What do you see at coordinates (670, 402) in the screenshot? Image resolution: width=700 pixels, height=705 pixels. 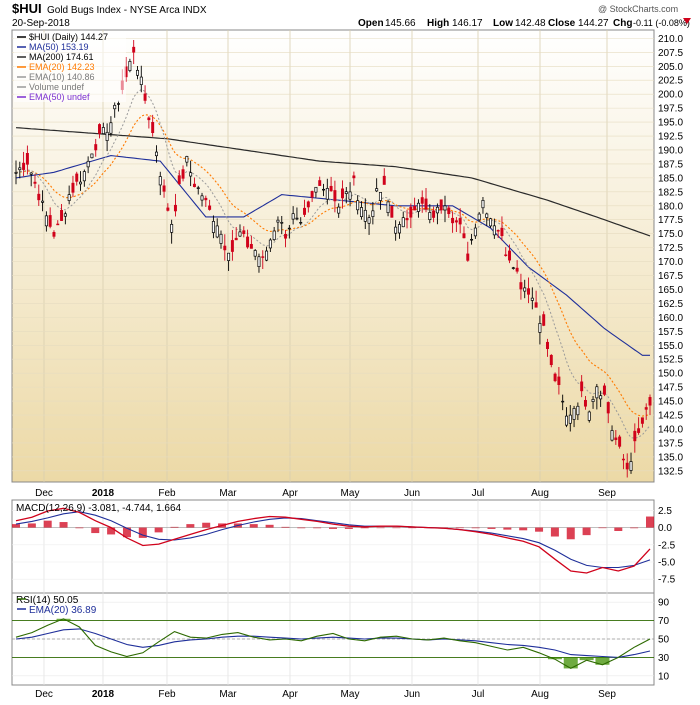 I see `price-tick-label: 145.0` at bounding box center [670, 402].